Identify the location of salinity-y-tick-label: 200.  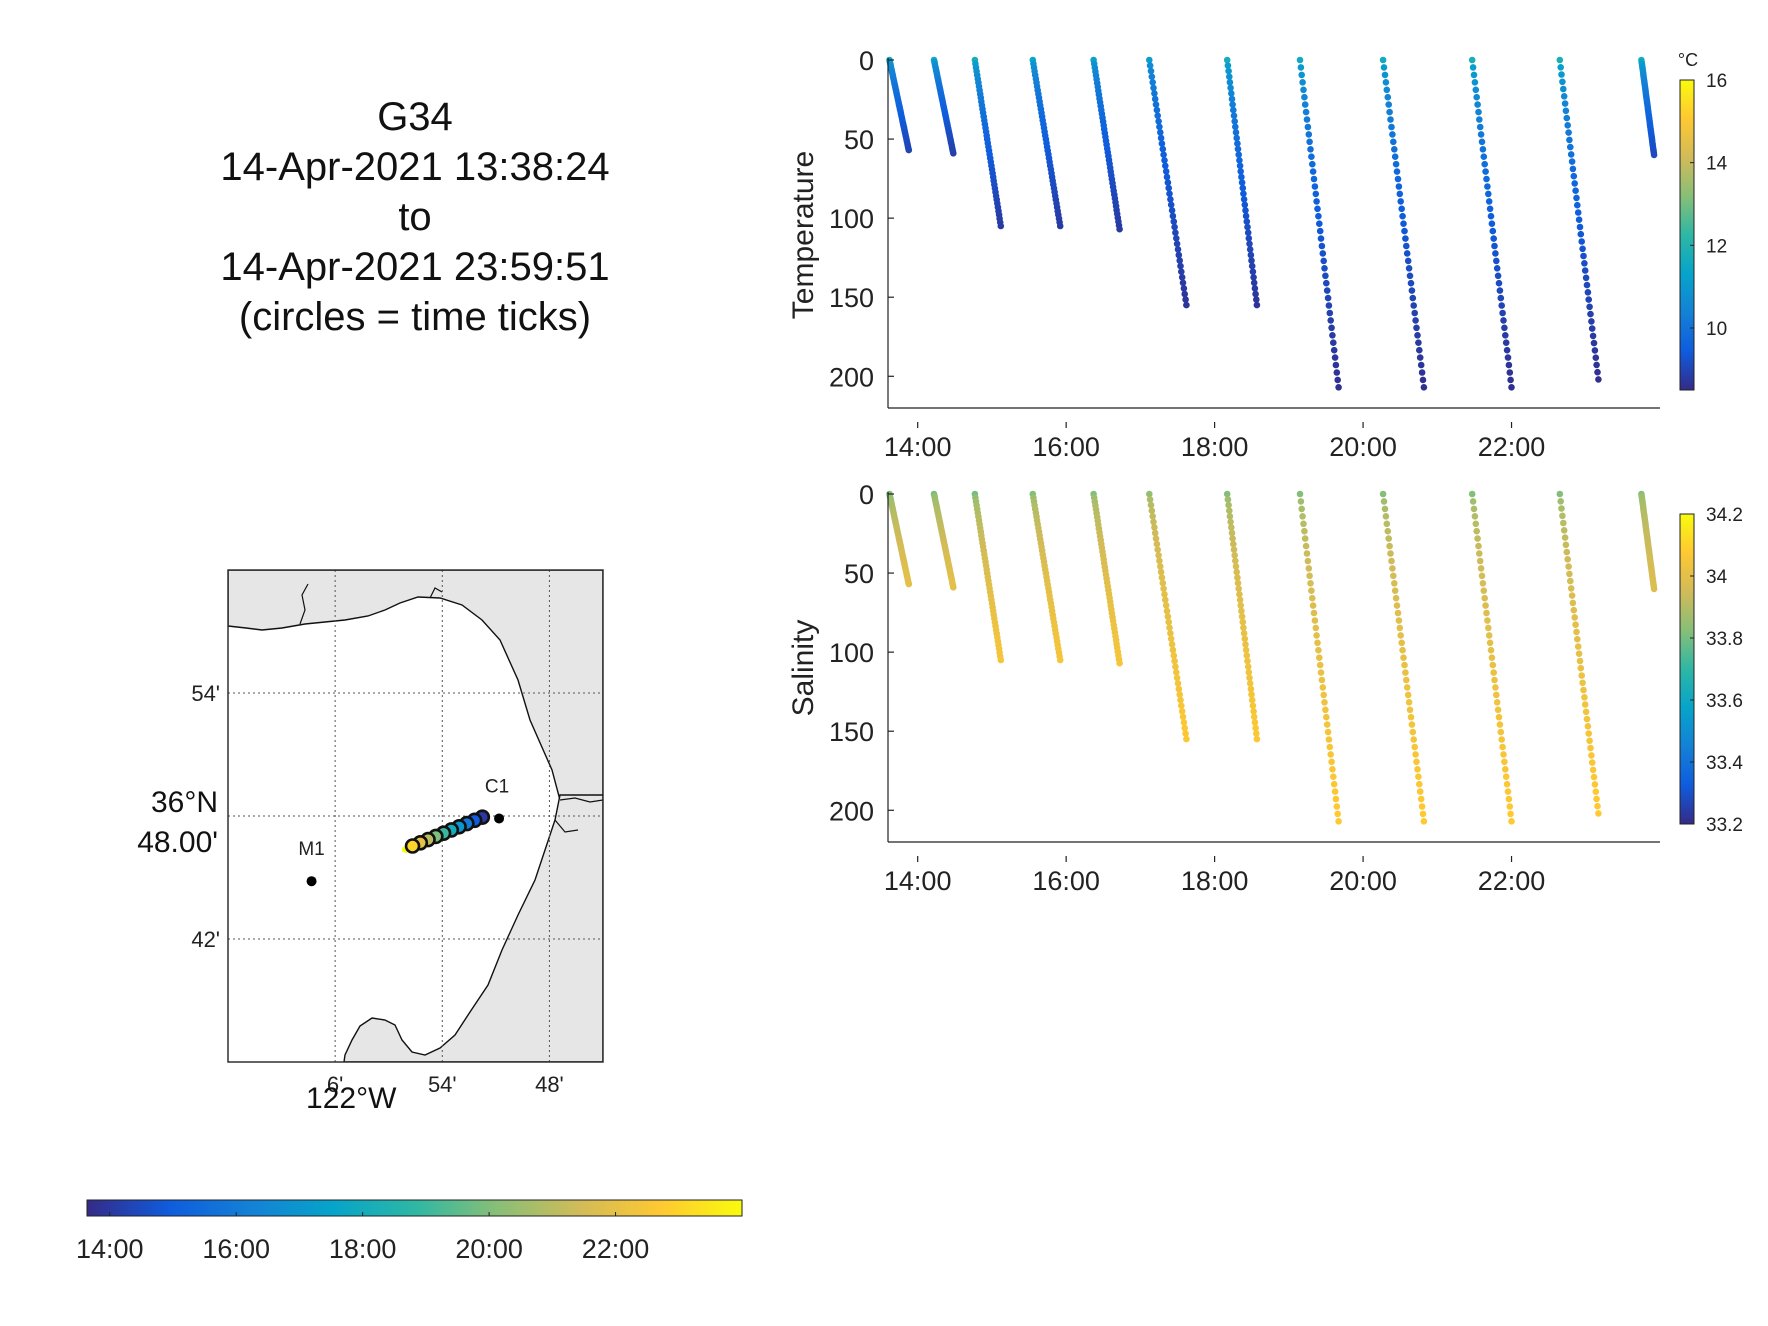
(851, 811).